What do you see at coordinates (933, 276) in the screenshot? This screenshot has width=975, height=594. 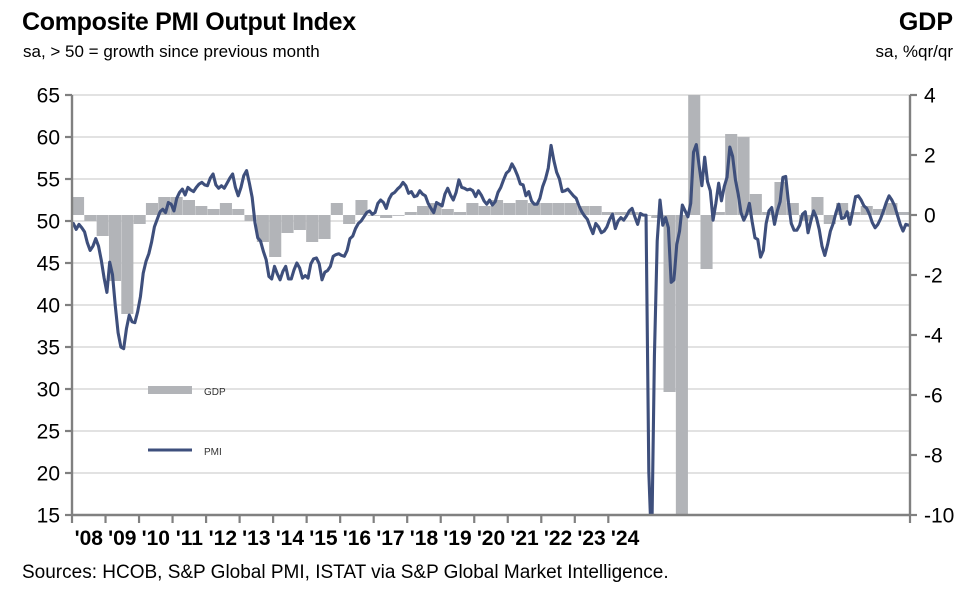 I see `y-tick-label-right: -2` at bounding box center [933, 276].